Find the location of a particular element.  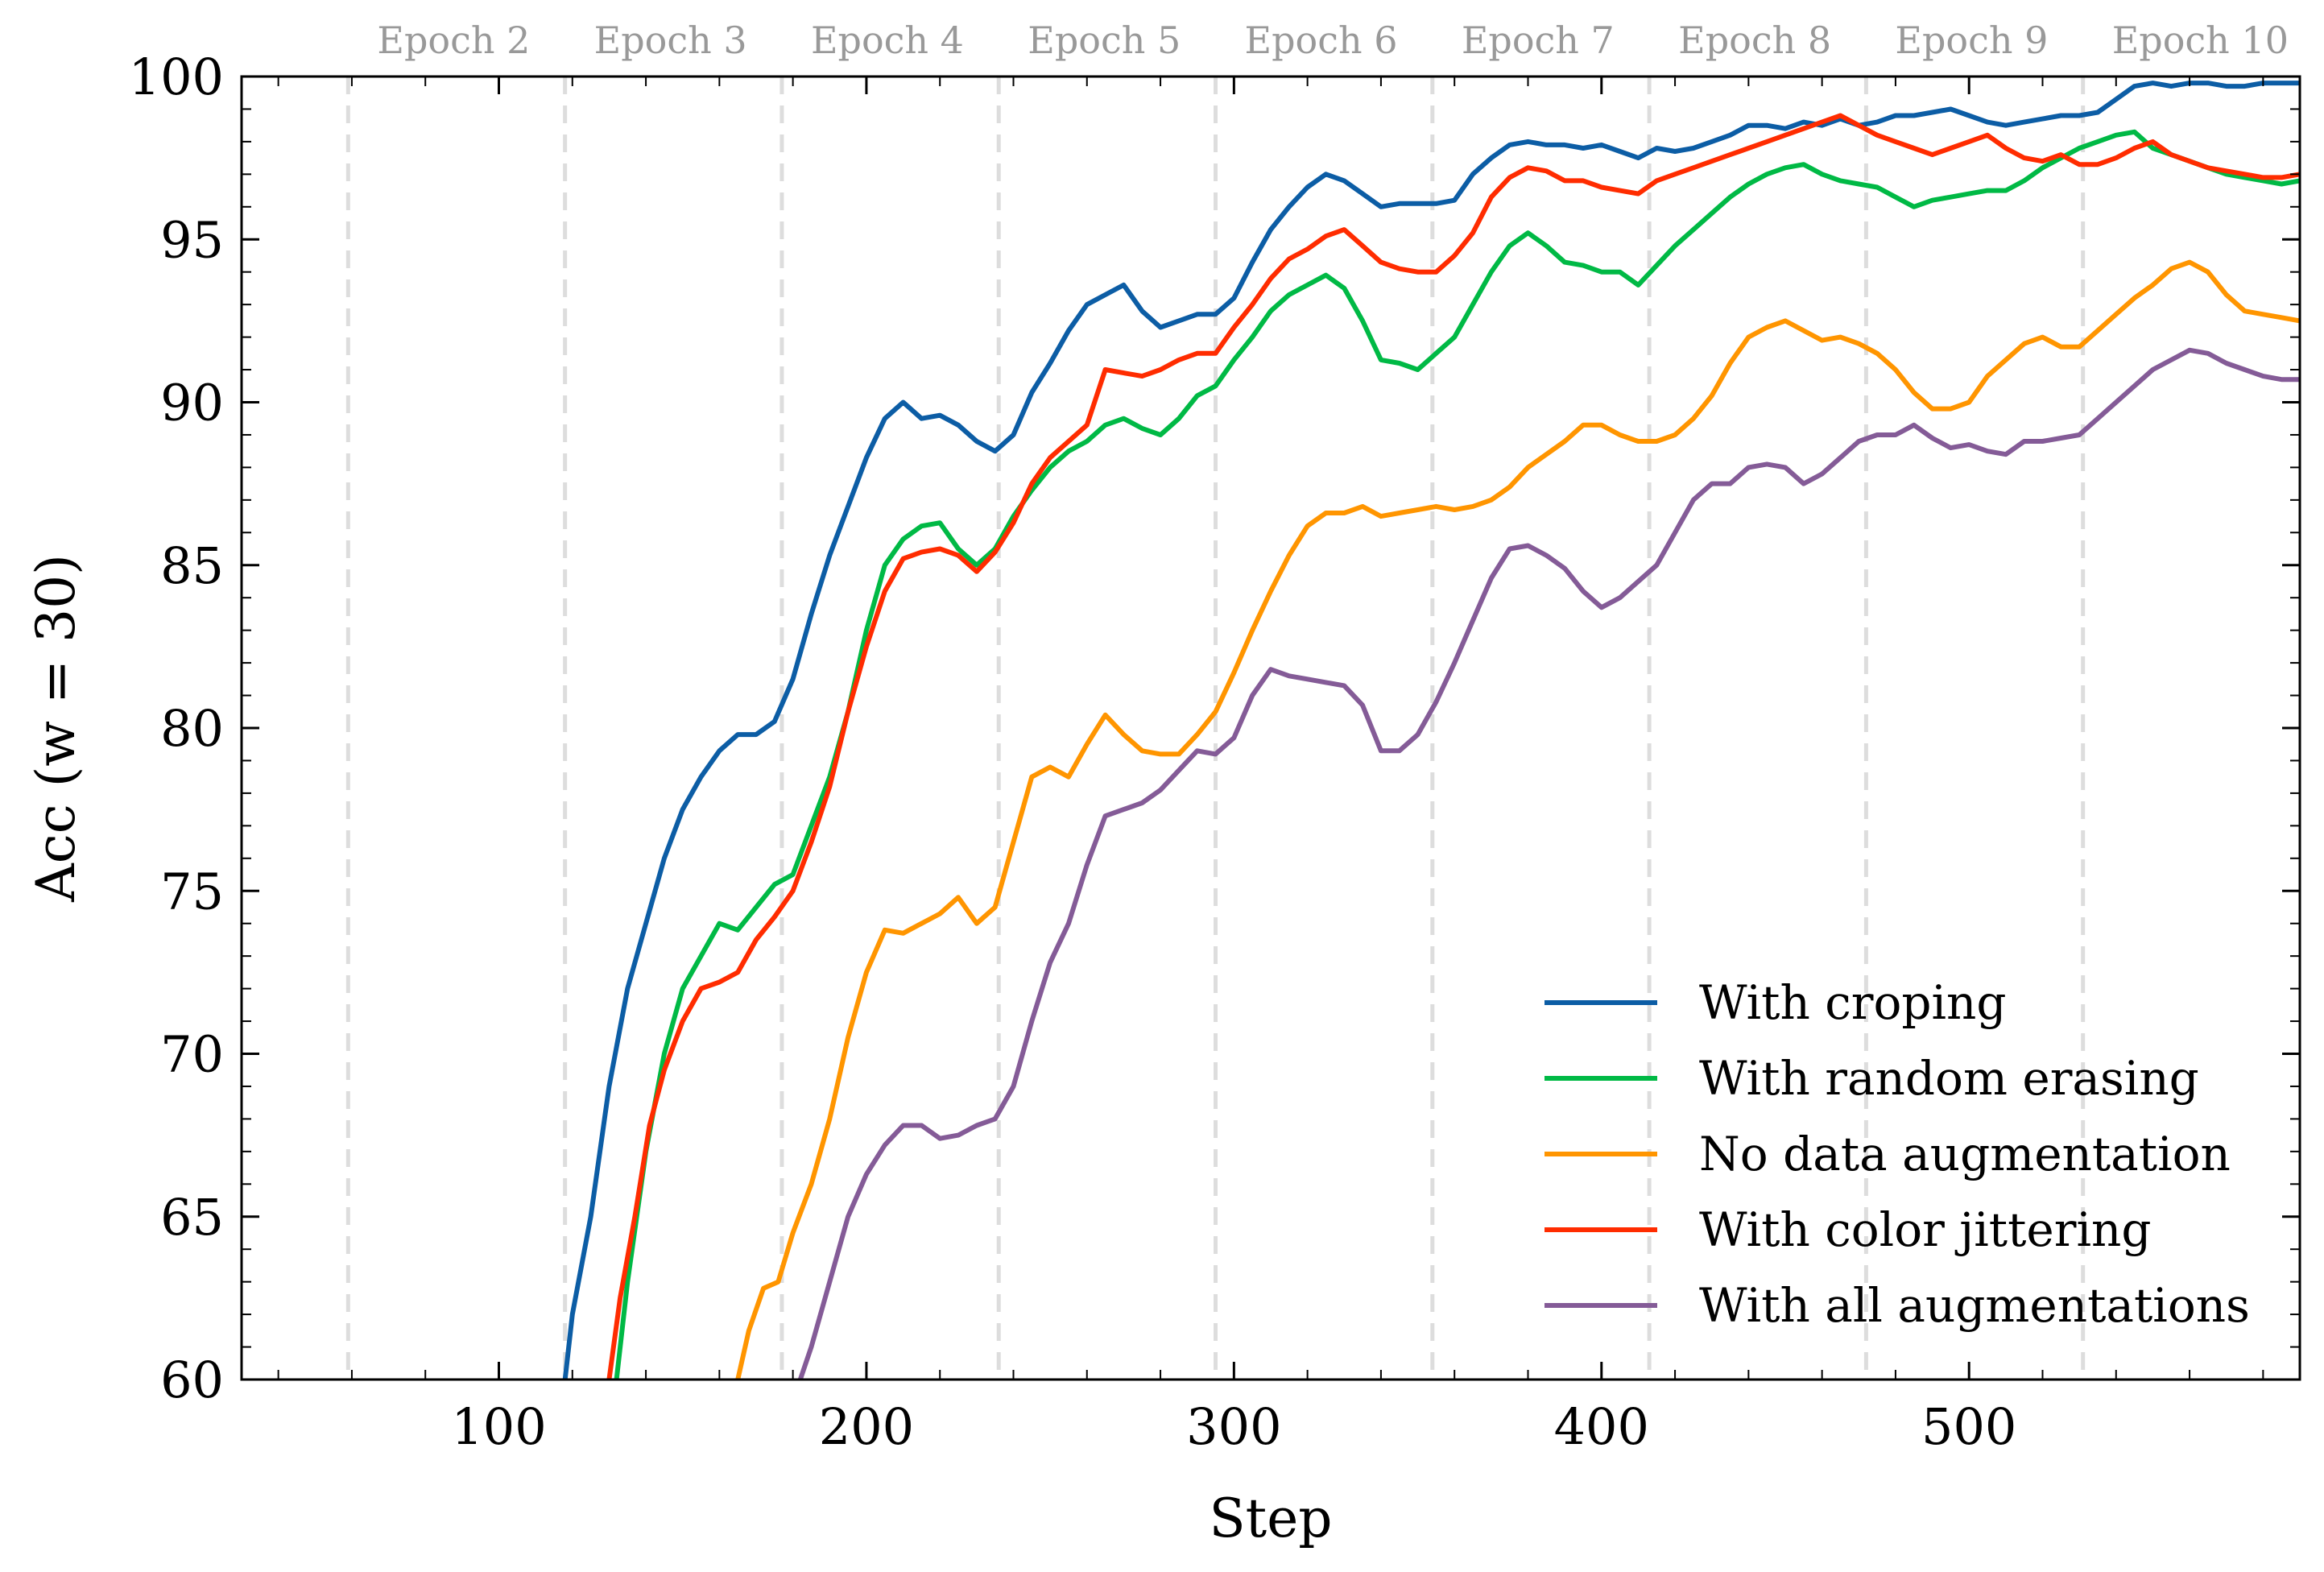

epoch-label: Epoch 10 is located at coordinates (2200, 40).